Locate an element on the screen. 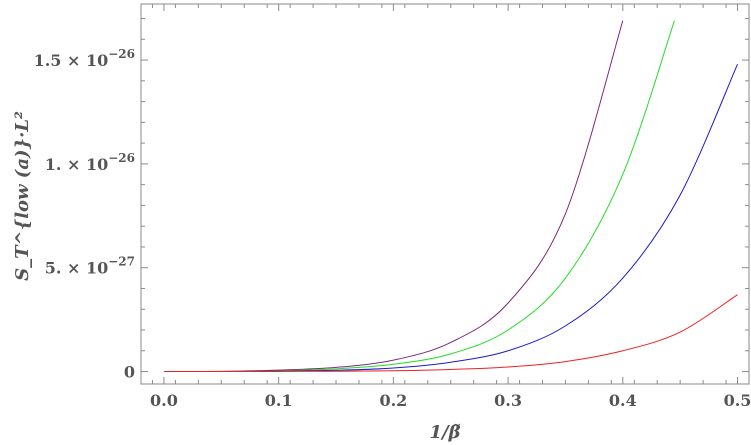 Image resolution: width=751 pixels, height=445 pixels. y-tick-label: 1. × 10−26 is located at coordinates (90, 162).